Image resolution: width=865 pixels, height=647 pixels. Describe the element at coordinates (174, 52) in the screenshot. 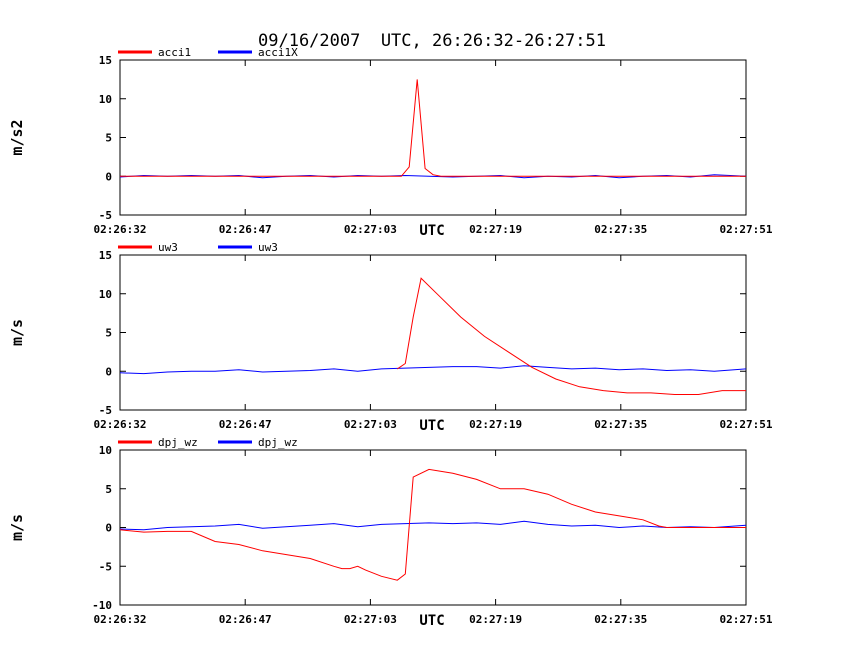

I see `legend-label: acci1` at that location.